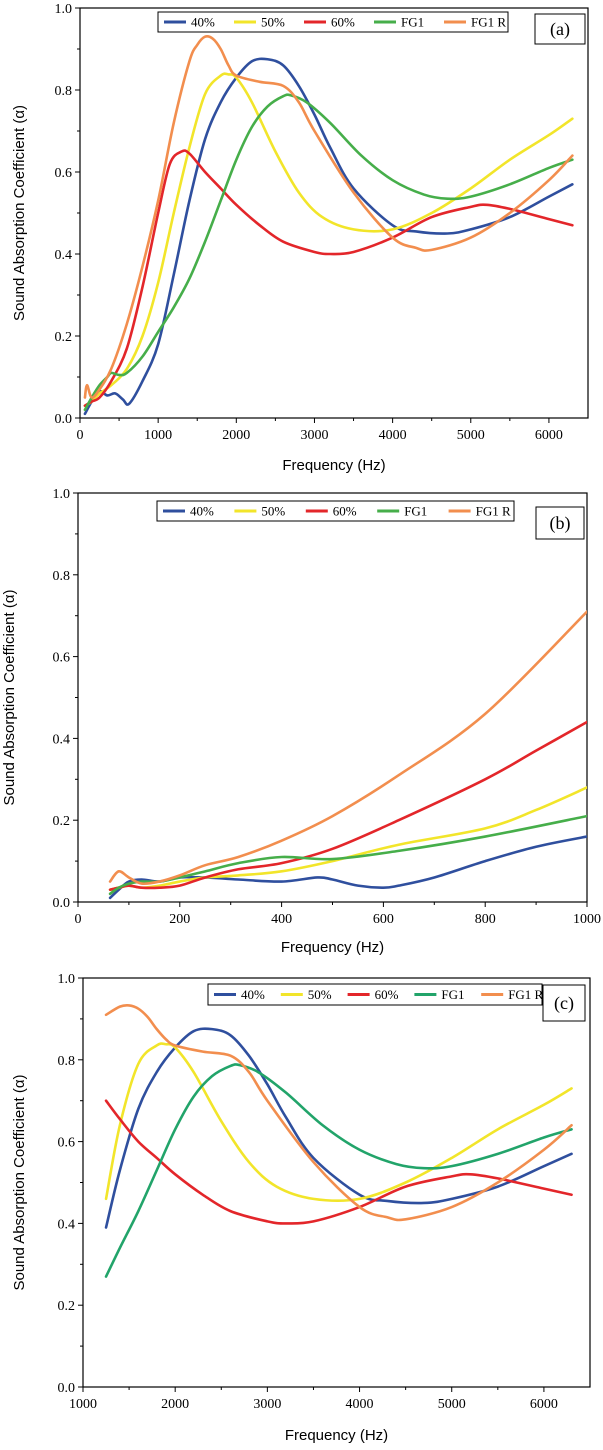  Describe the element at coordinates (281, 919) in the screenshot. I see `x-tick-label: 400` at that location.